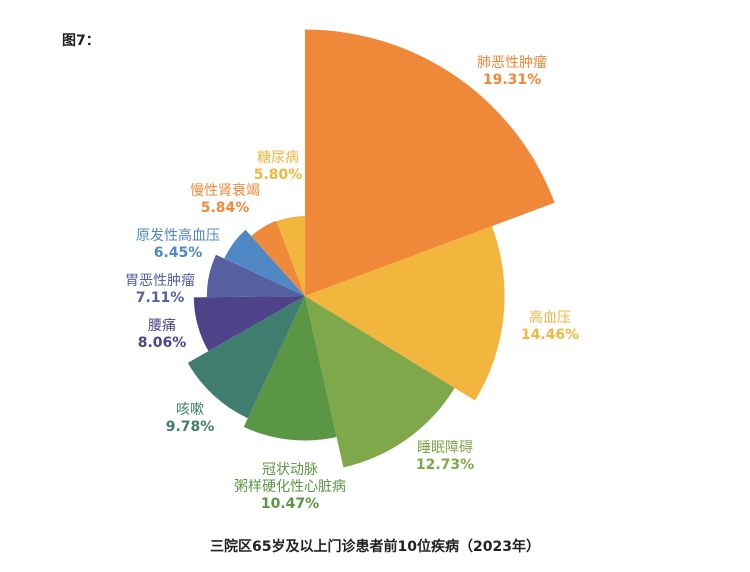 The image size is (750, 572). Describe the element at coordinates (81, 41) in the screenshot. I see `figure-label: 图7：` at that location.